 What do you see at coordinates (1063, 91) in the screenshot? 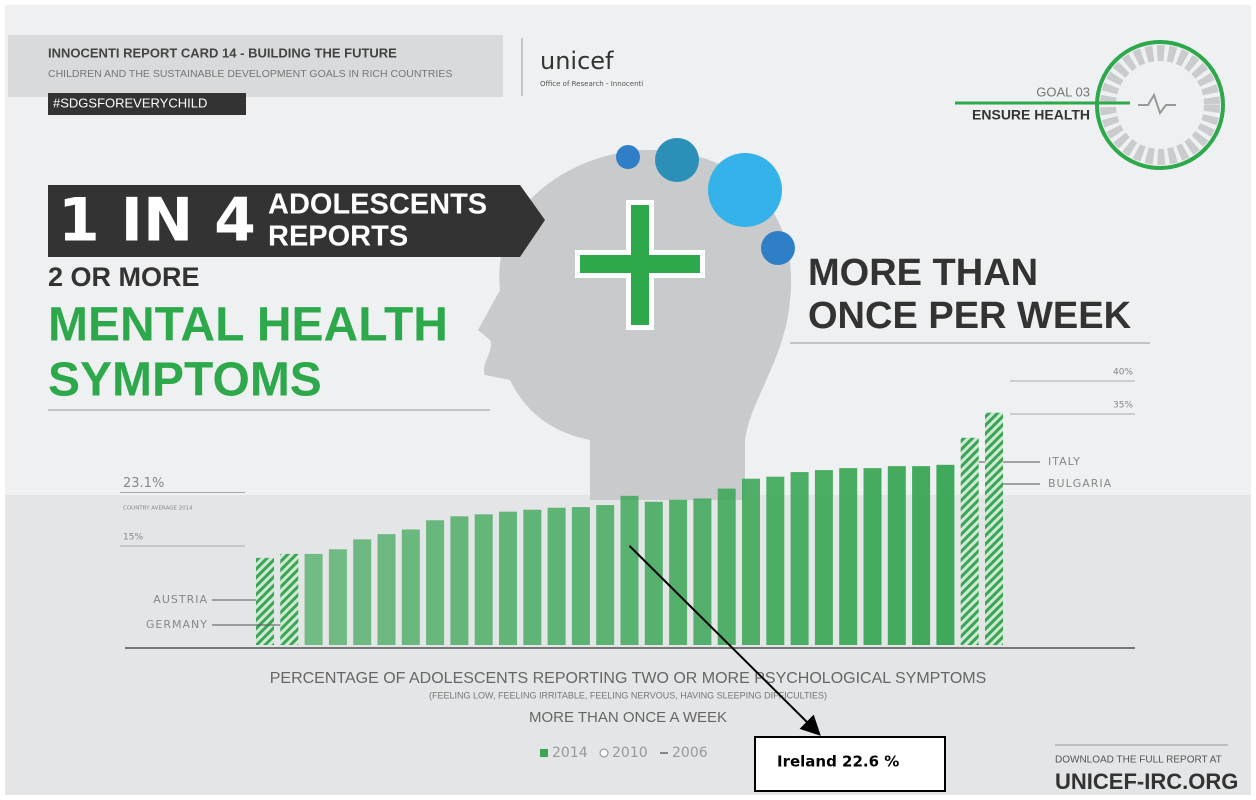
I see `goal-label: GOAL 03` at bounding box center [1063, 91].